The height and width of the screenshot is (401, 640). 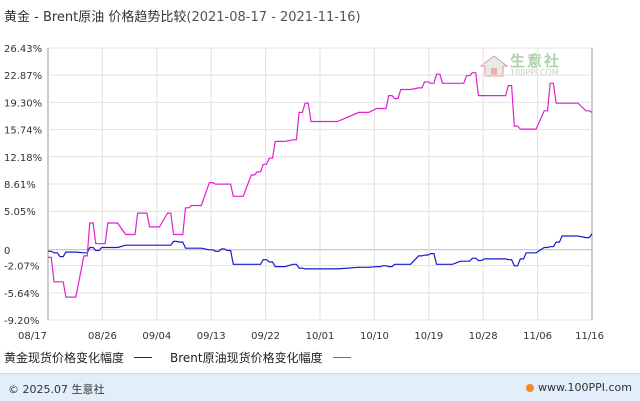 I want to click on site-dot-icon, so click(x=530, y=387).